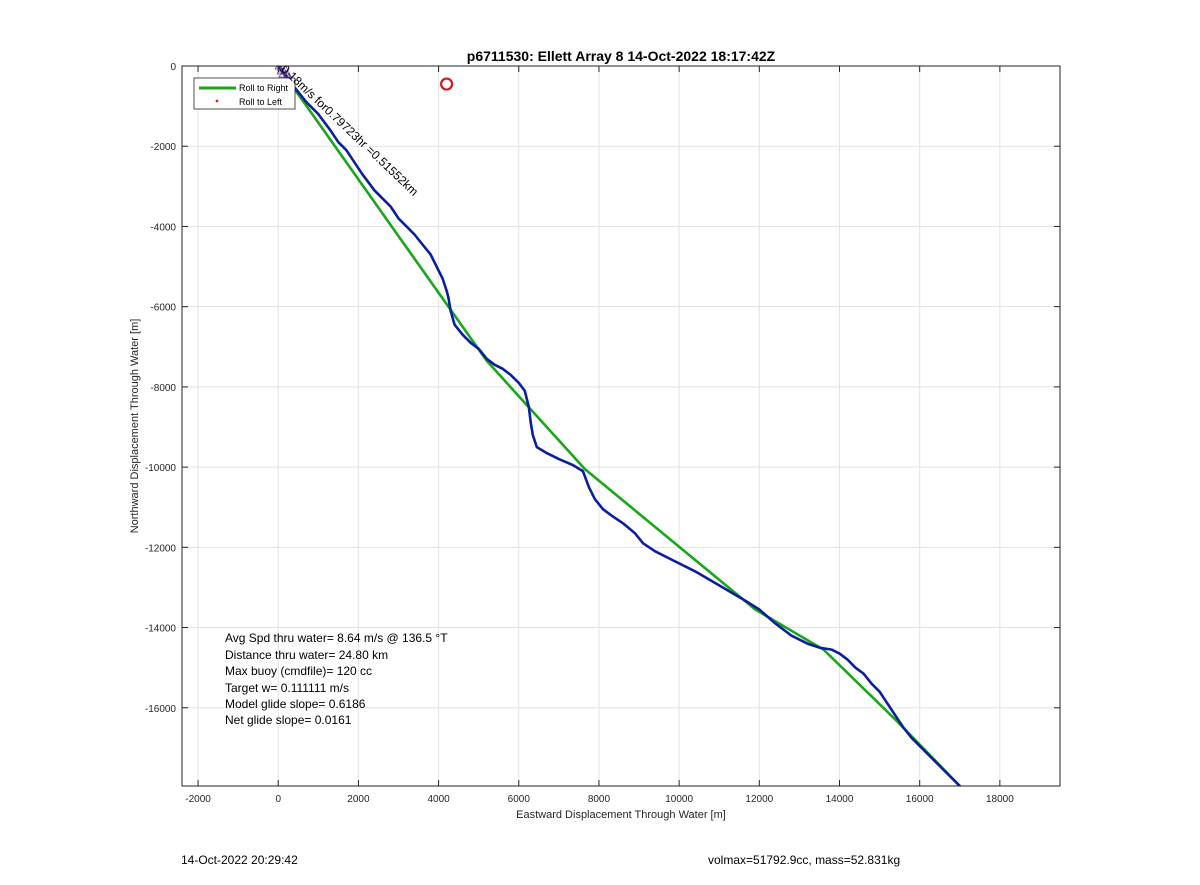 The width and height of the screenshot is (1200, 885). I want to click on legend-label-roll-right: Roll to Right, so click(264, 88).